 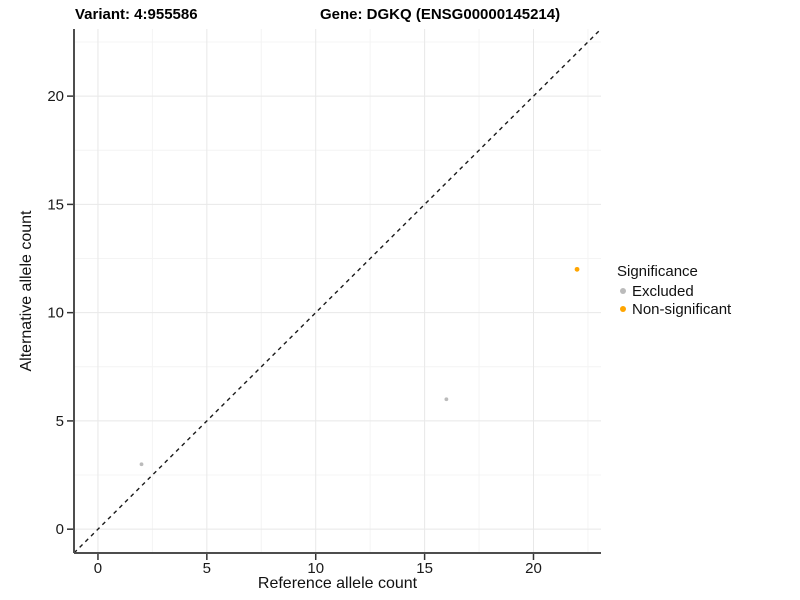 I want to click on legend-label-non-significant: Non-significant, so click(x=682, y=309).